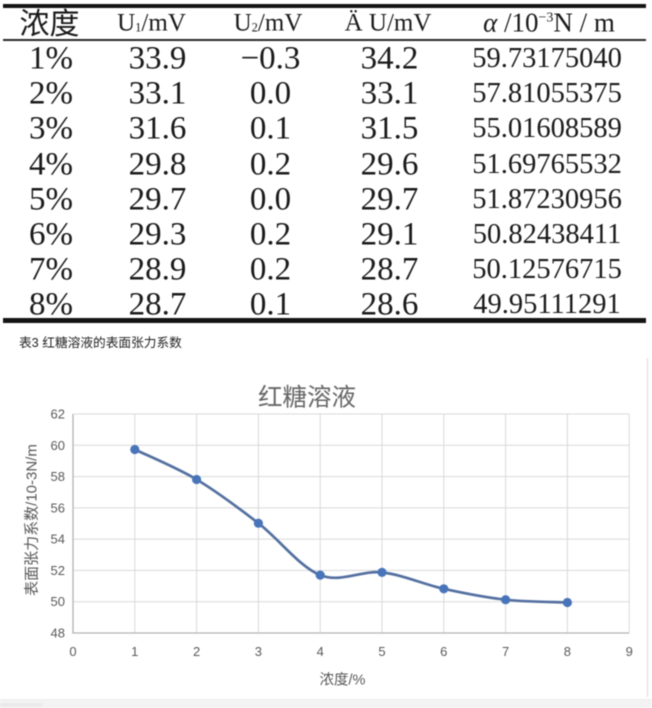 The image size is (652, 708). What do you see at coordinates (505, 651) in the screenshot?
I see `svg-text: 7` at bounding box center [505, 651].